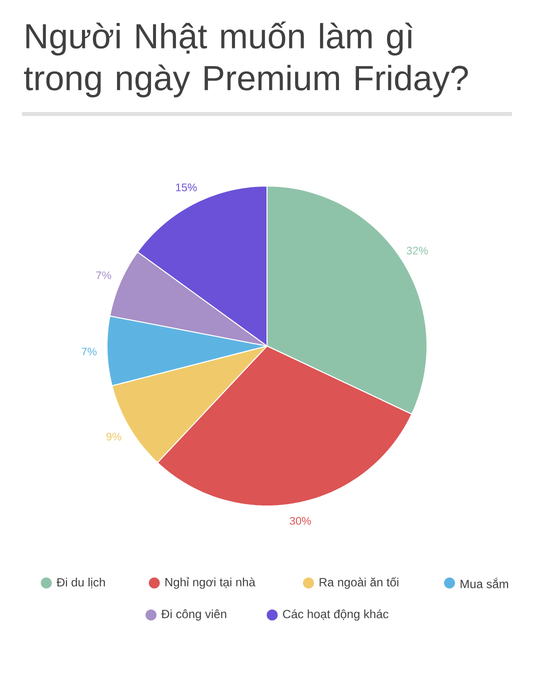 This screenshot has height=679, width=546. Describe the element at coordinates (210, 583) in the screenshot. I see `legend-label: Nghỉ ngơi tại nhà` at that location.